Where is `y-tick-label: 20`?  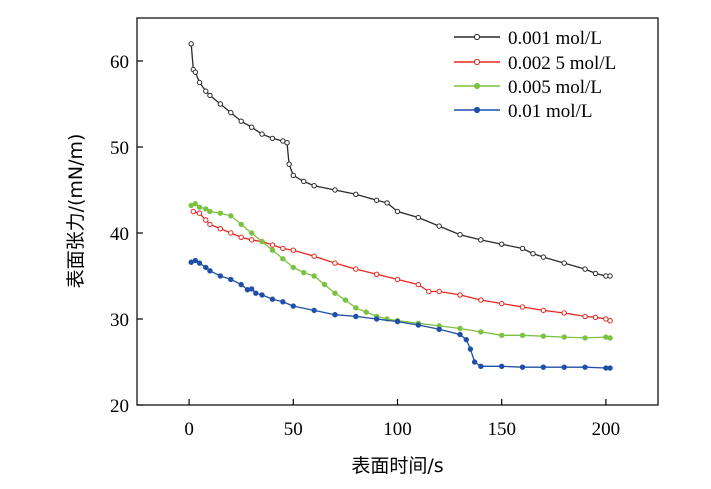 y-tick-label: 20 is located at coordinates (119, 406).